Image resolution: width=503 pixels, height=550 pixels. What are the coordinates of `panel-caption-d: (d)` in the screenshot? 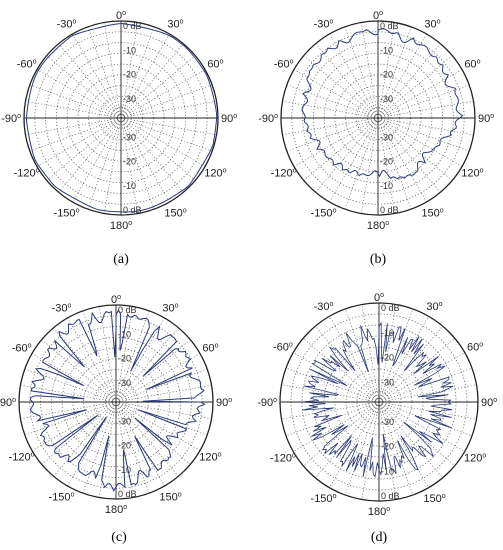 It's located at (379, 537).